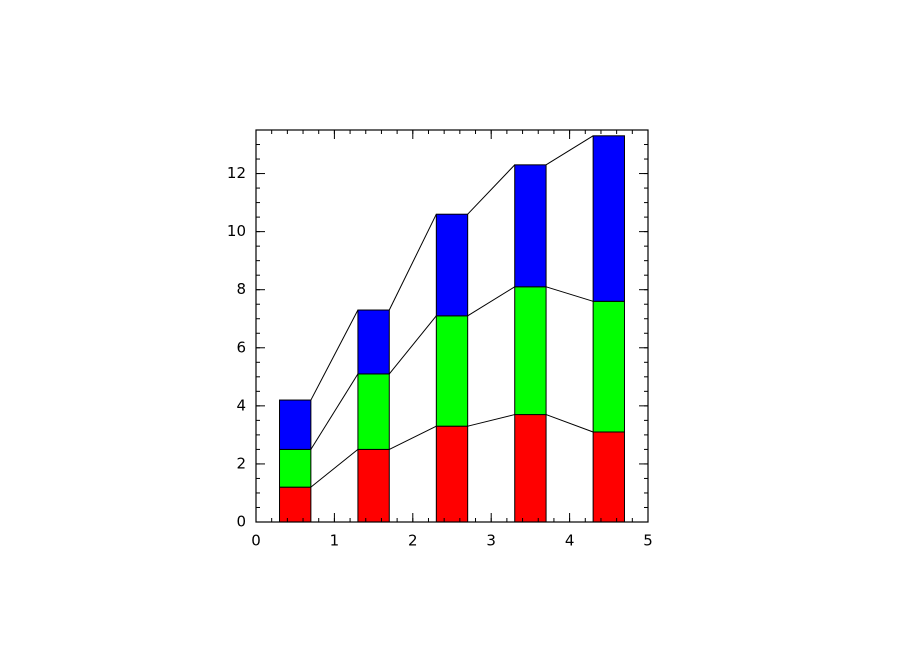 The image size is (904, 654). I want to click on x-tick-label: 0, so click(256, 541).